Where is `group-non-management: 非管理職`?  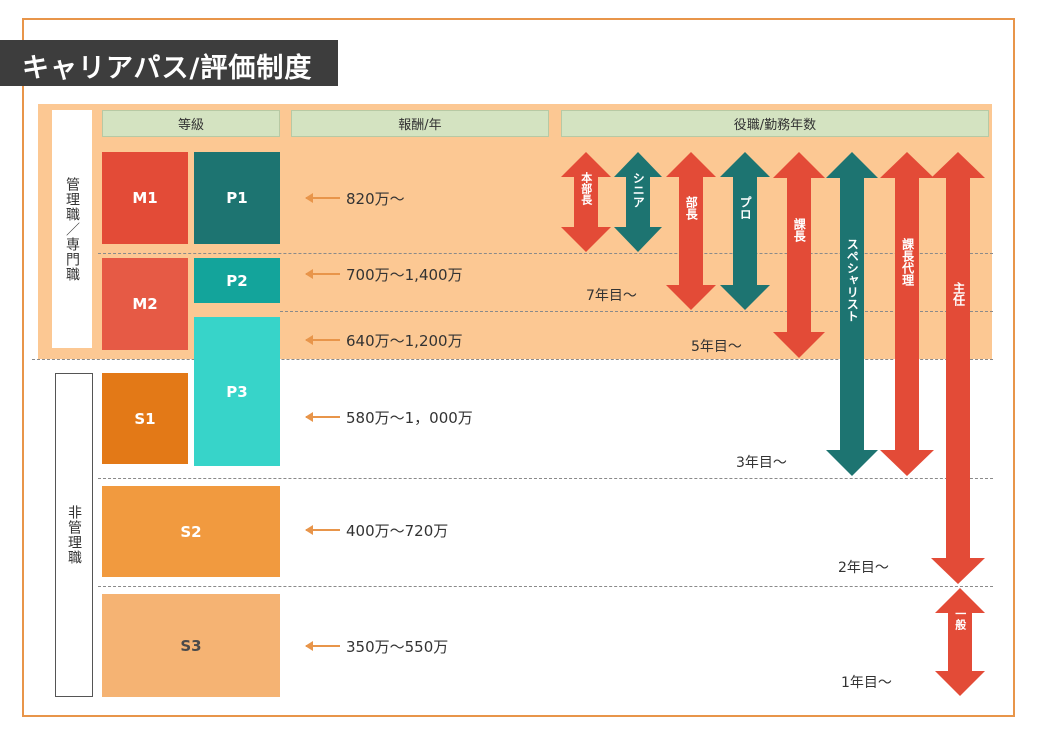
group-non-management: 非管理職 is located at coordinates (74, 535).